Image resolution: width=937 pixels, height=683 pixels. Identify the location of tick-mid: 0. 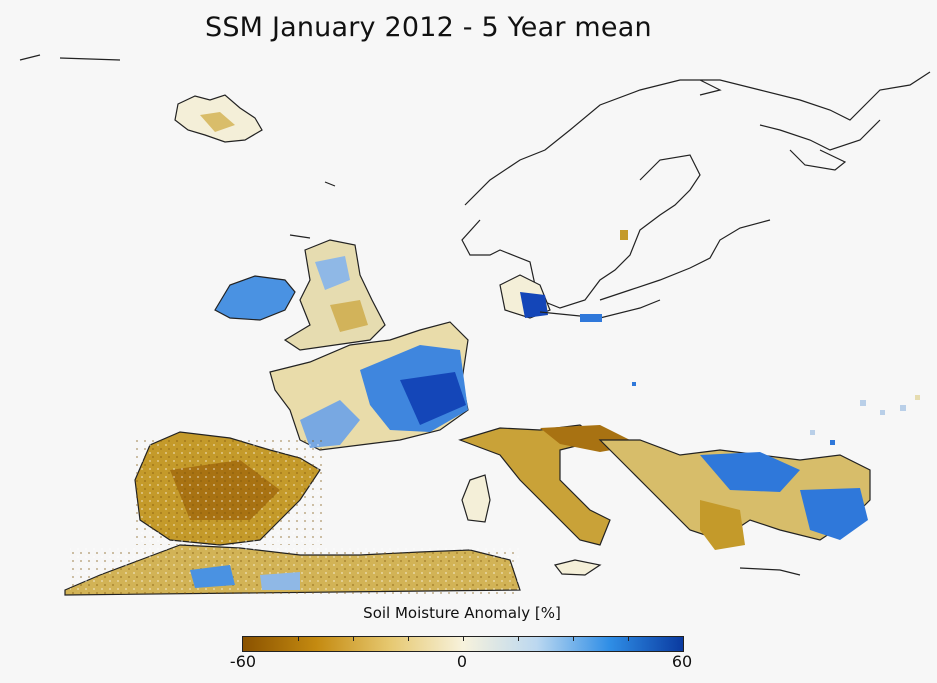
(462, 661).